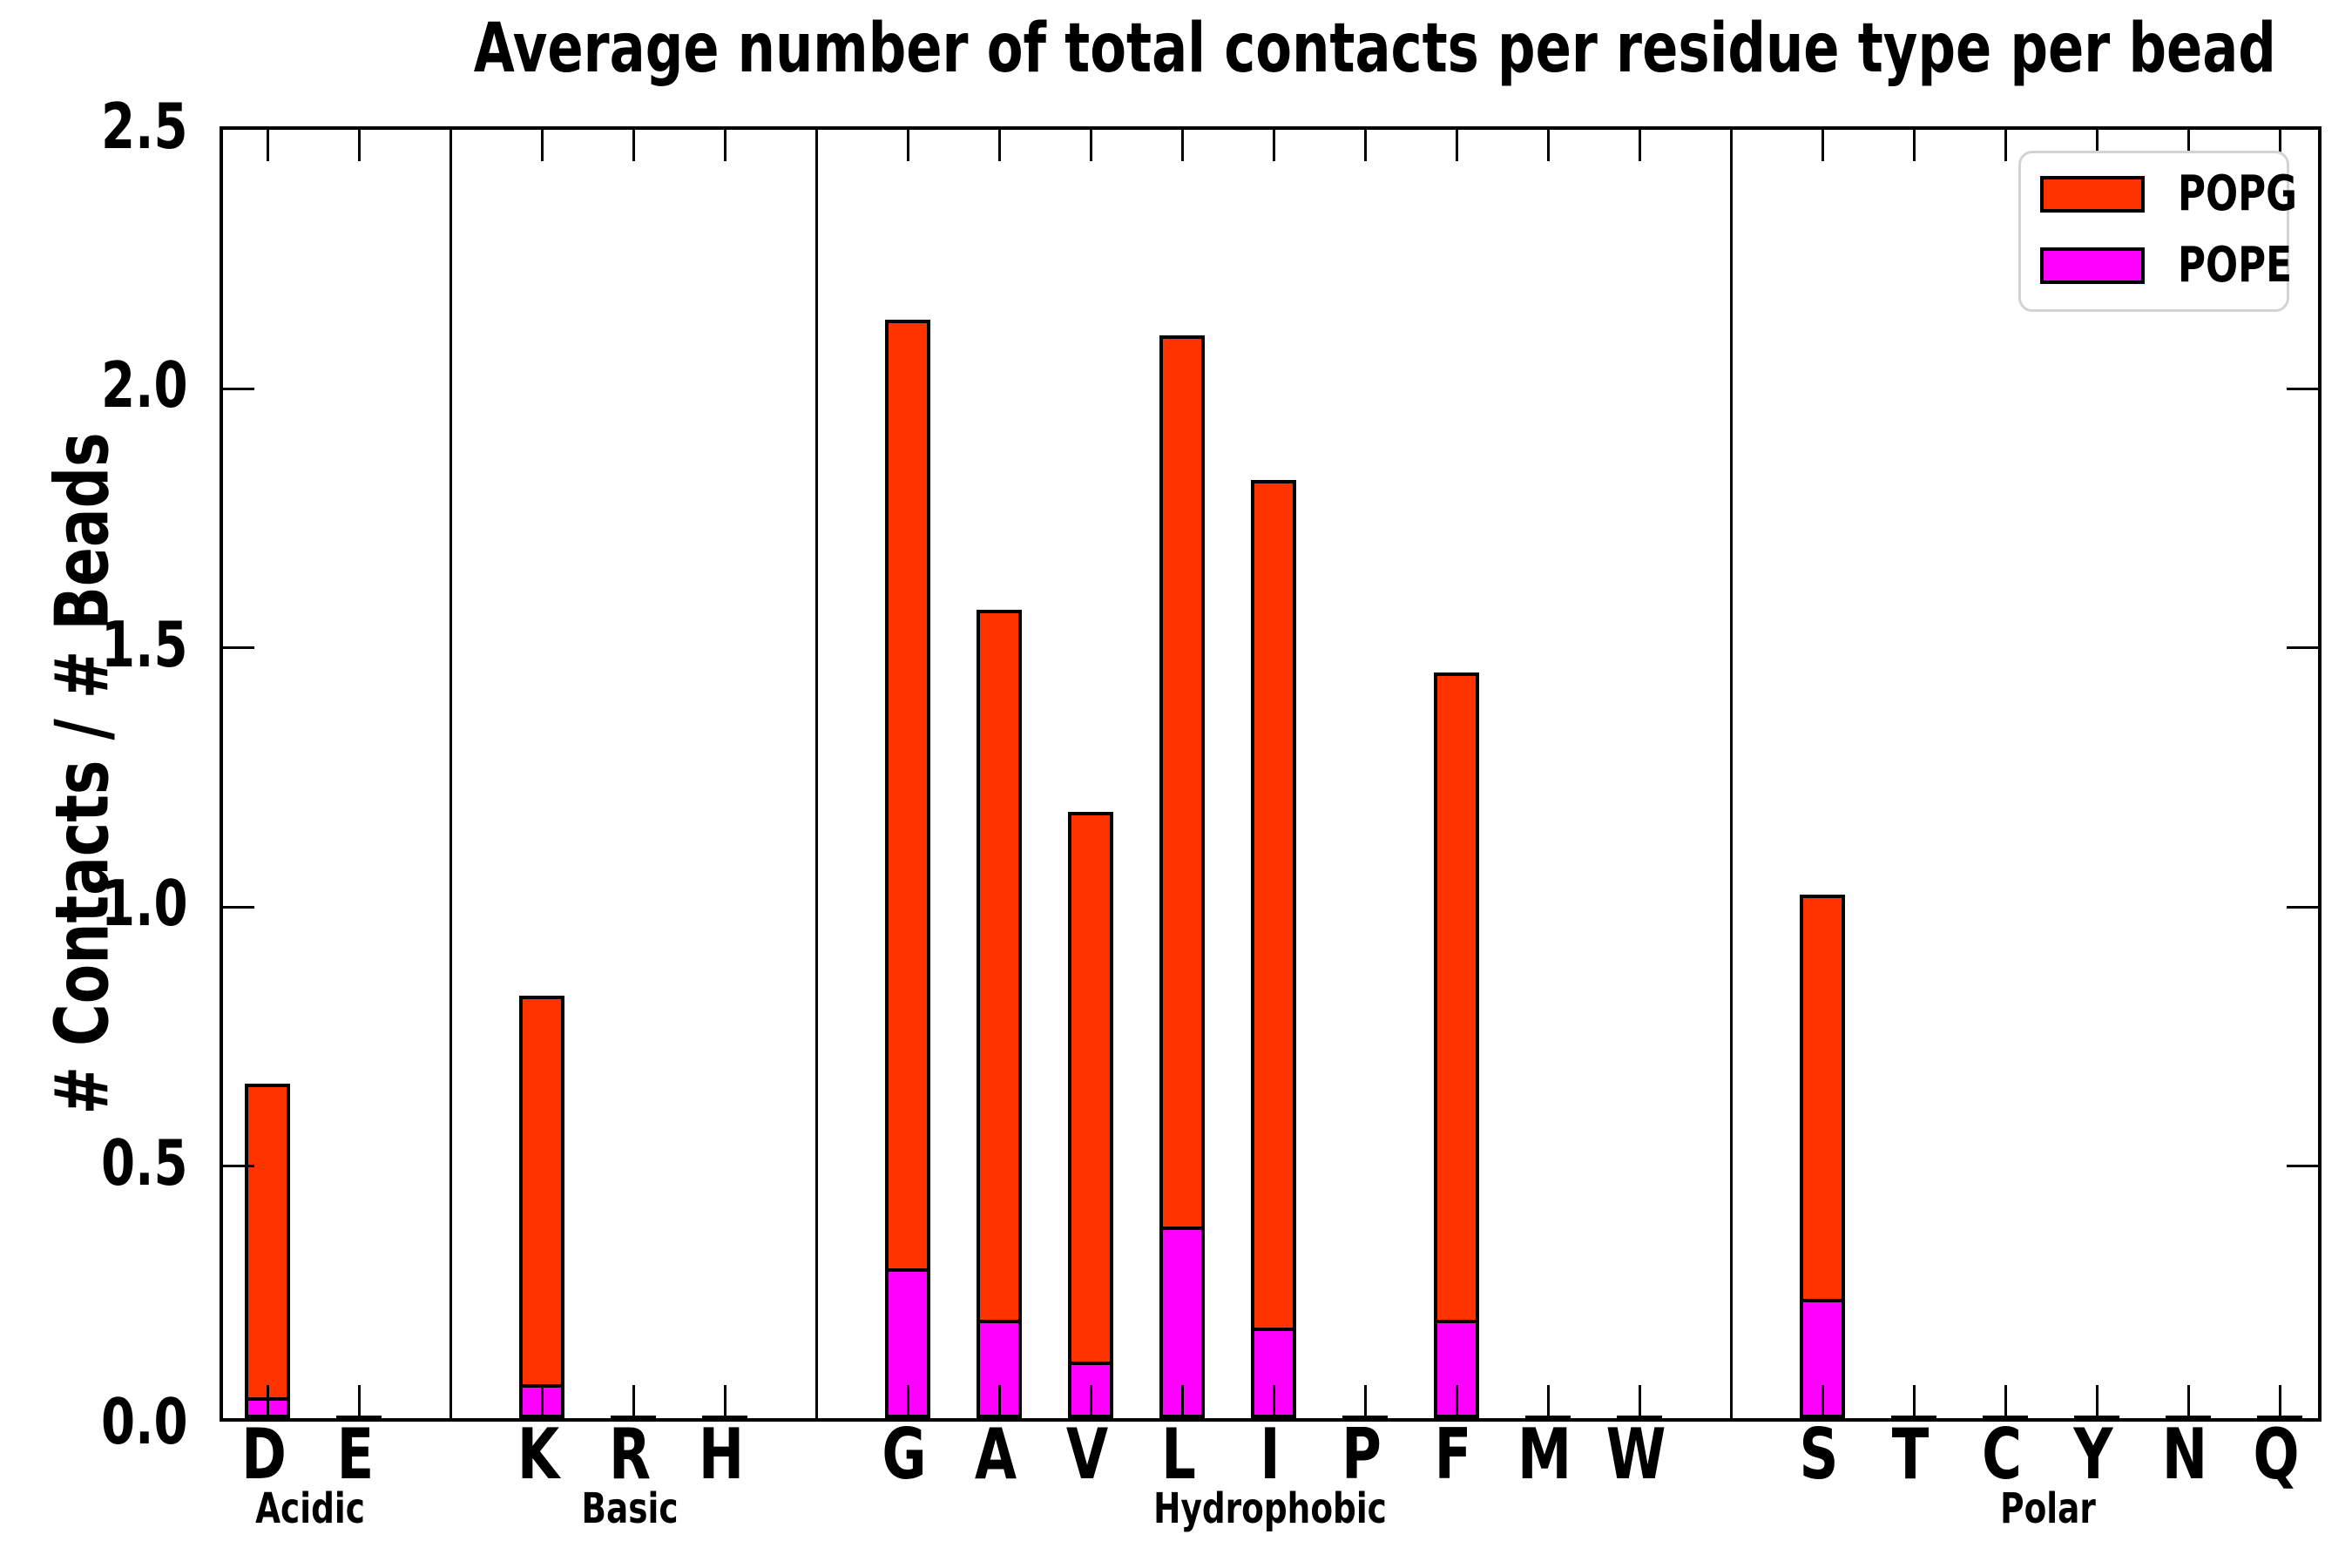  What do you see at coordinates (113, 1421) in the screenshot?
I see `y-tick-label: 0.0` at bounding box center [113, 1421].